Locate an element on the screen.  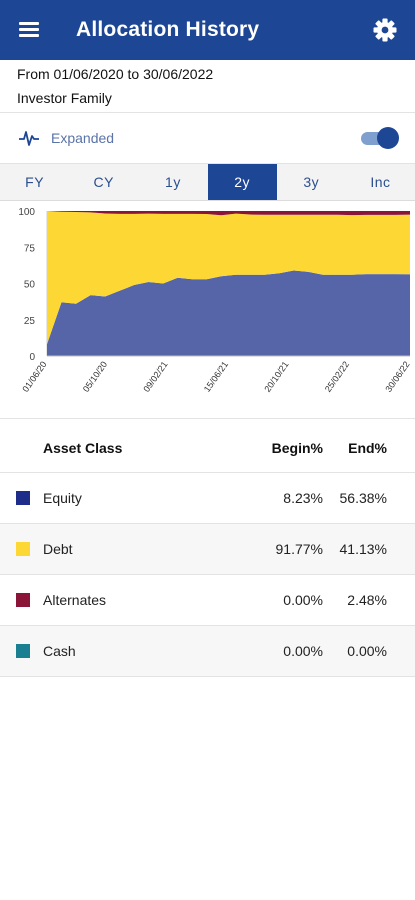
end-value: 41.13% is located at coordinates (363, 549).